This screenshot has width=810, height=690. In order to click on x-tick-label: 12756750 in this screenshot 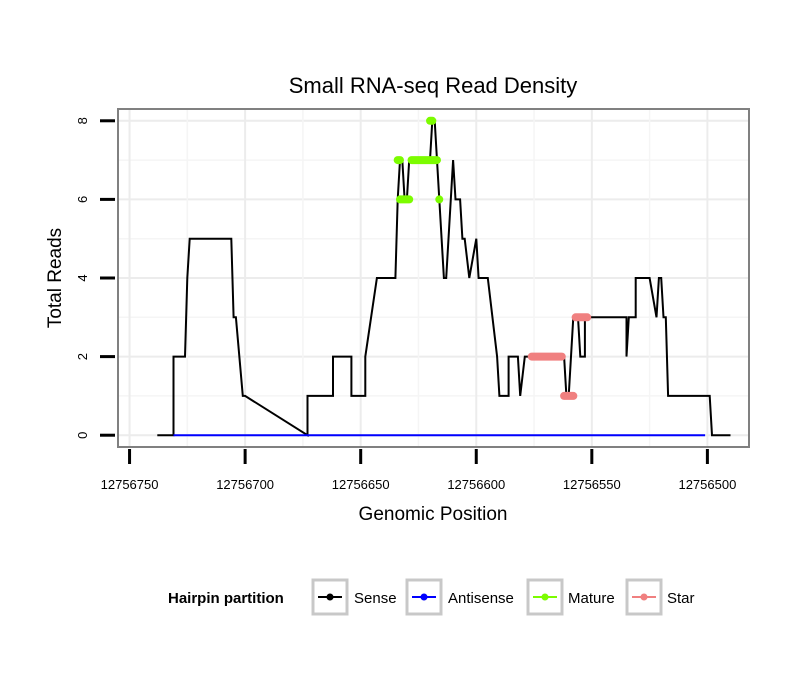, I will do `click(130, 484)`.